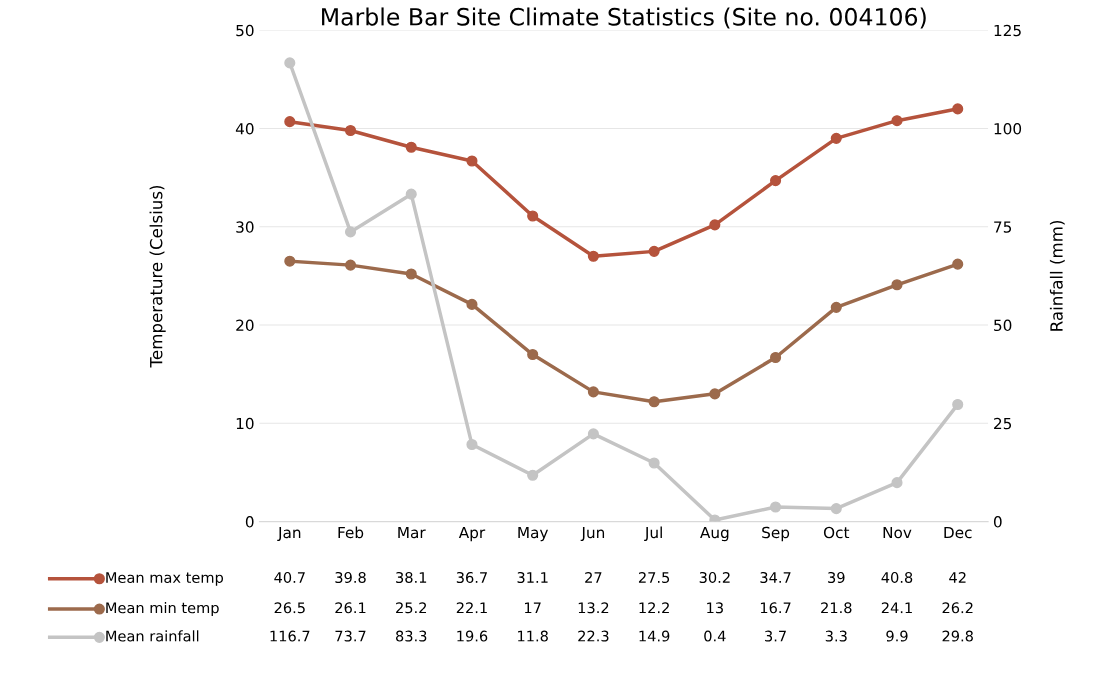 The height and width of the screenshot is (673, 1104). Describe the element at coordinates (411, 577) in the screenshot. I see `data-label: 38.1` at that location.